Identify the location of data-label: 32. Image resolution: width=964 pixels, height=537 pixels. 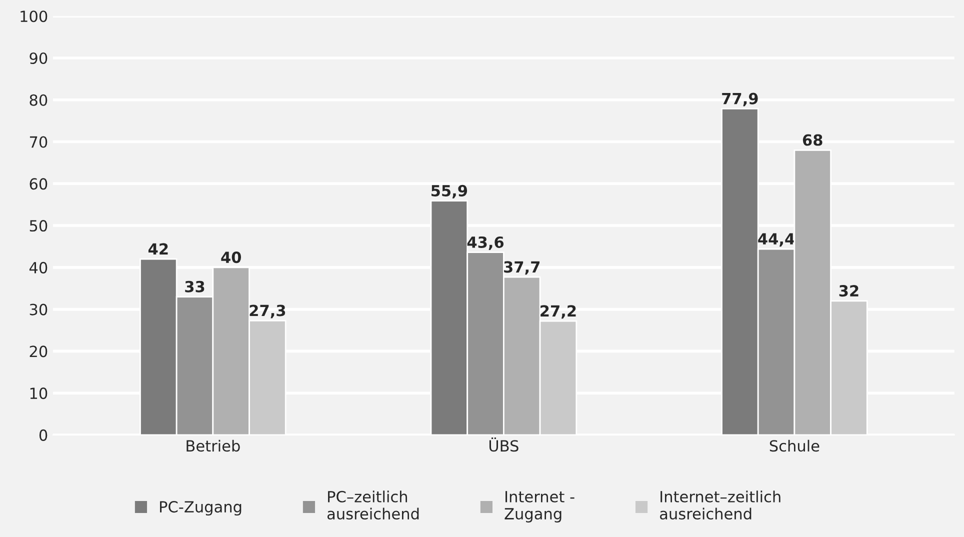
(848, 291).